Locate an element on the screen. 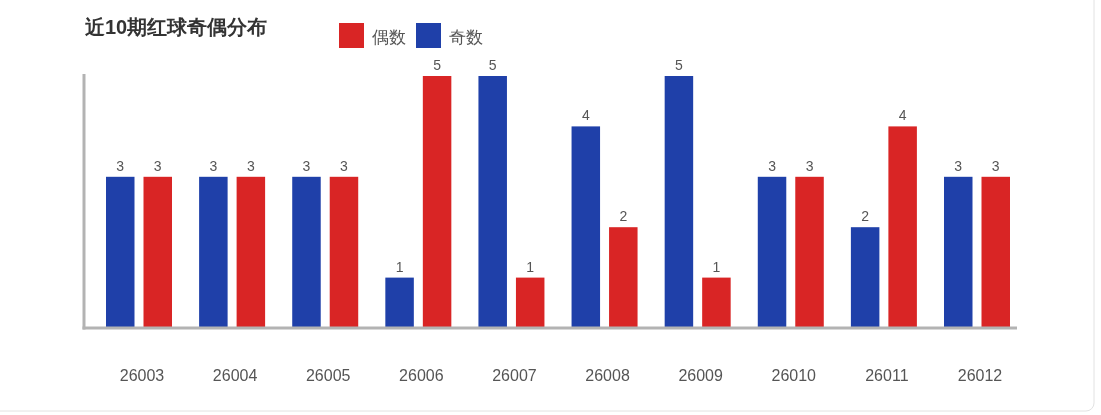 The height and width of the screenshot is (415, 1101). x-tick-label: 26011 is located at coordinates (887, 375).